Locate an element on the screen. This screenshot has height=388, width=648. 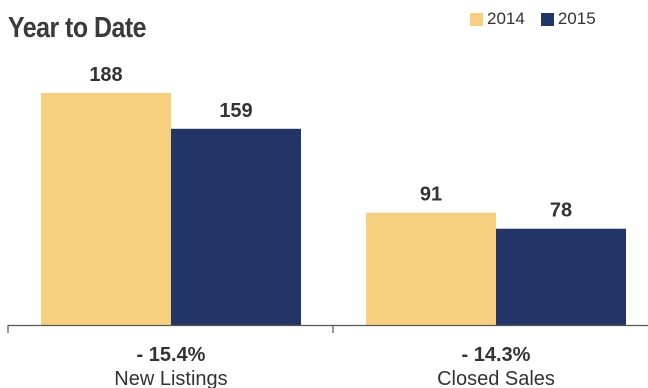
chart-title: Year to Date is located at coordinates (77, 28).